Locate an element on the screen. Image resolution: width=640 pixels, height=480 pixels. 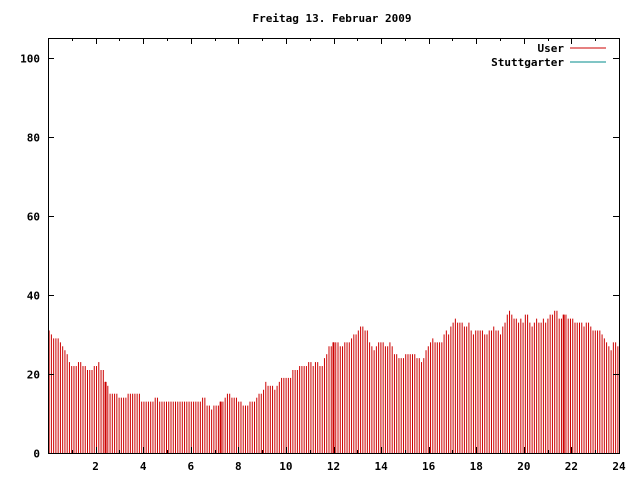
y-tick-label: 0 is located at coordinates (36, 454).